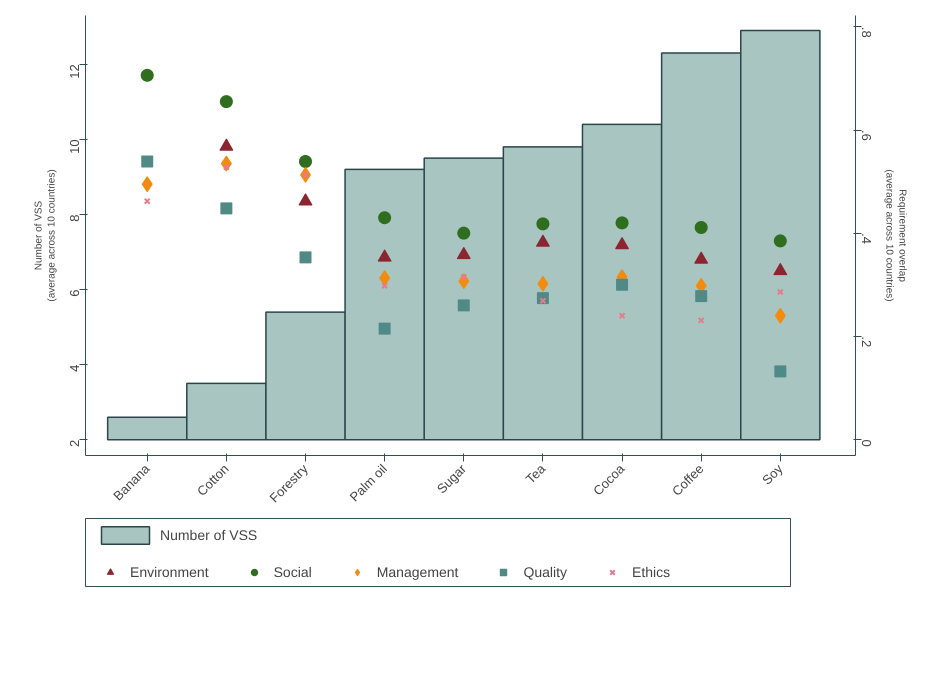 This screenshot has width=934, height=686. What do you see at coordinates (74, 71) in the screenshot?
I see `y-tick-label: 12` at bounding box center [74, 71].